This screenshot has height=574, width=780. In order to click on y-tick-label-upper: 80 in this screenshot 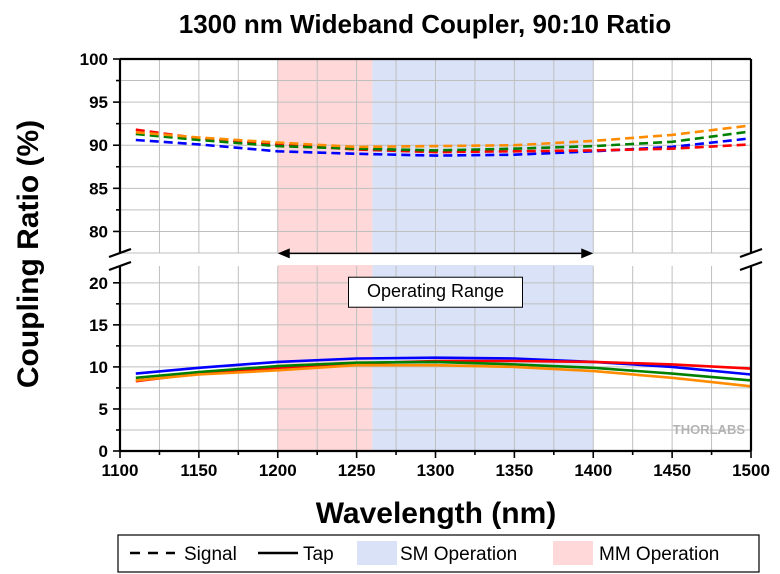, I will do `click(98, 231)`.